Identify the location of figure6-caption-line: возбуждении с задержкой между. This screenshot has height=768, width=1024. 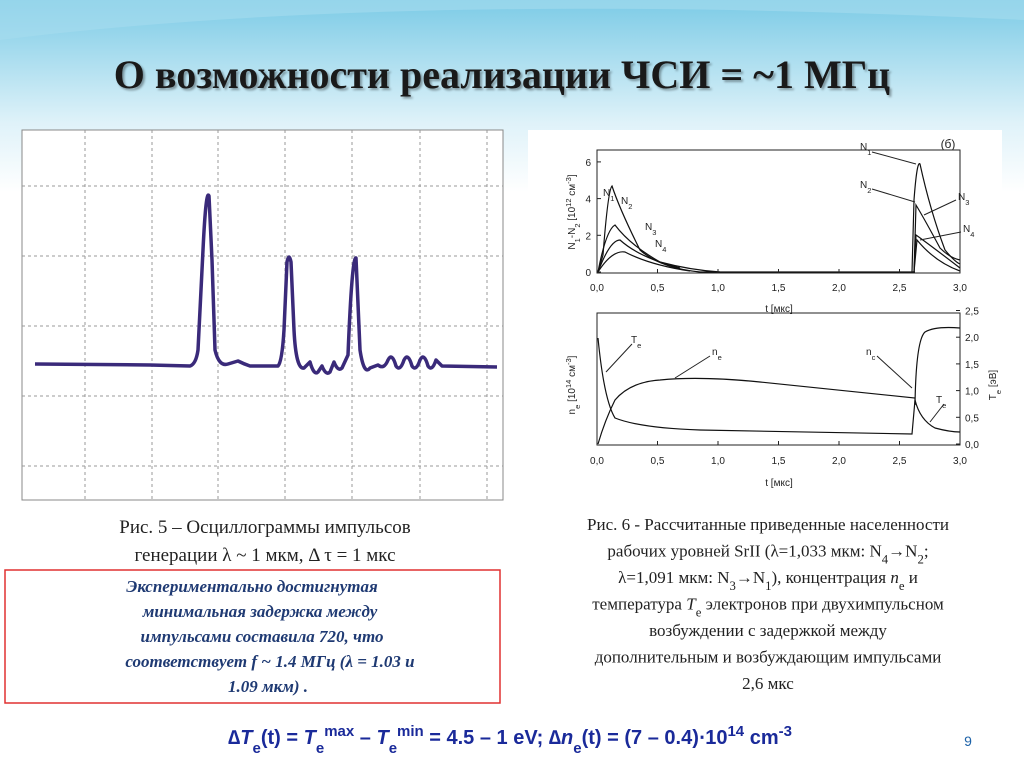
(768, 630).